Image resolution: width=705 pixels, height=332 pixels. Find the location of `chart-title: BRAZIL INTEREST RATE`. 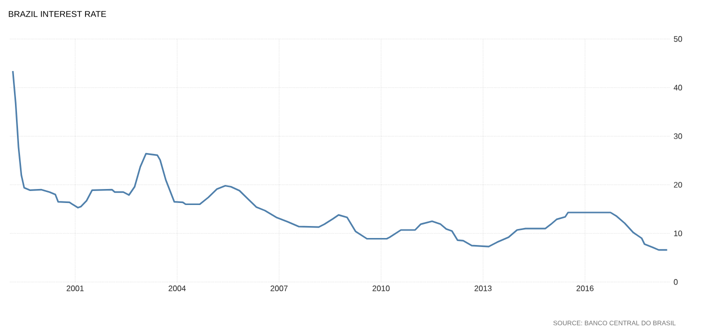

chart-title: BRAZIL INTEREST RATE is located at coordinates (57, 14).